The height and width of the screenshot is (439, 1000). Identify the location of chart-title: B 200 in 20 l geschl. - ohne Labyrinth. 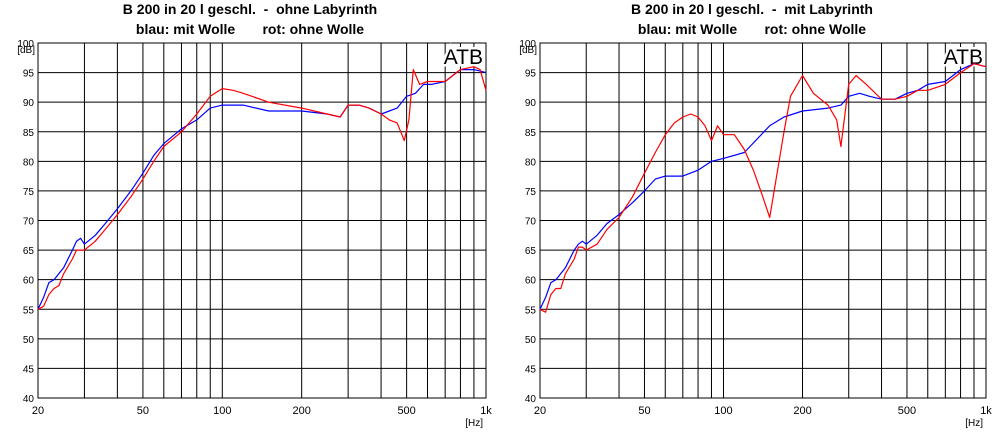
(250, 9).